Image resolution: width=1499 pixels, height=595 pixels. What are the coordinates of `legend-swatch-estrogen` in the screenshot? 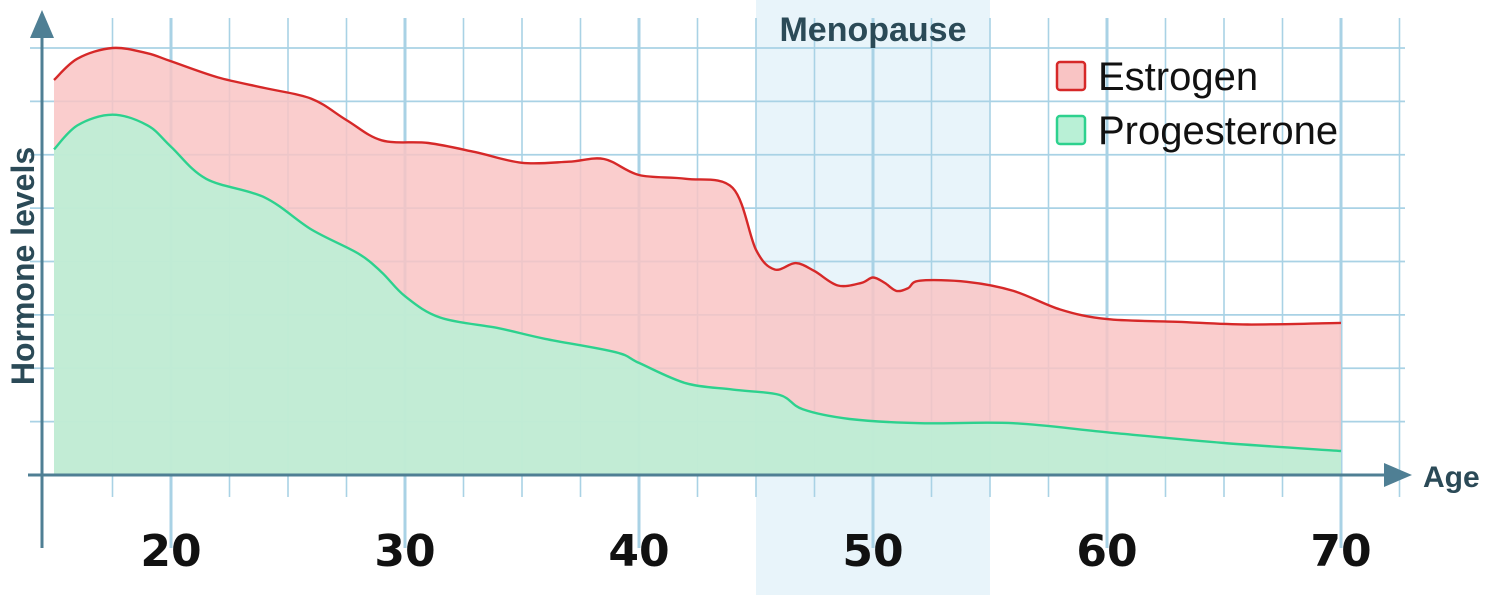 It's located at (1071, 76).